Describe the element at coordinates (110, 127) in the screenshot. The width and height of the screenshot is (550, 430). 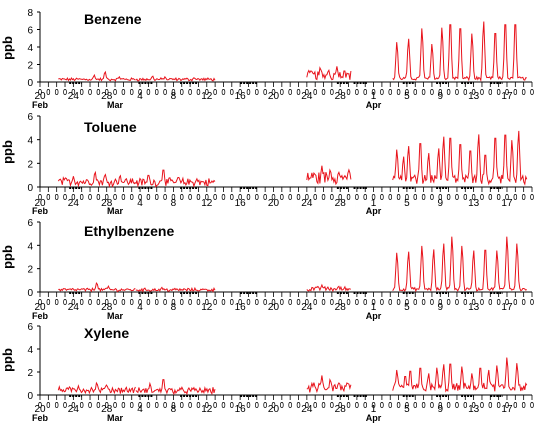
I see `panel-title: Toluene` at that location.